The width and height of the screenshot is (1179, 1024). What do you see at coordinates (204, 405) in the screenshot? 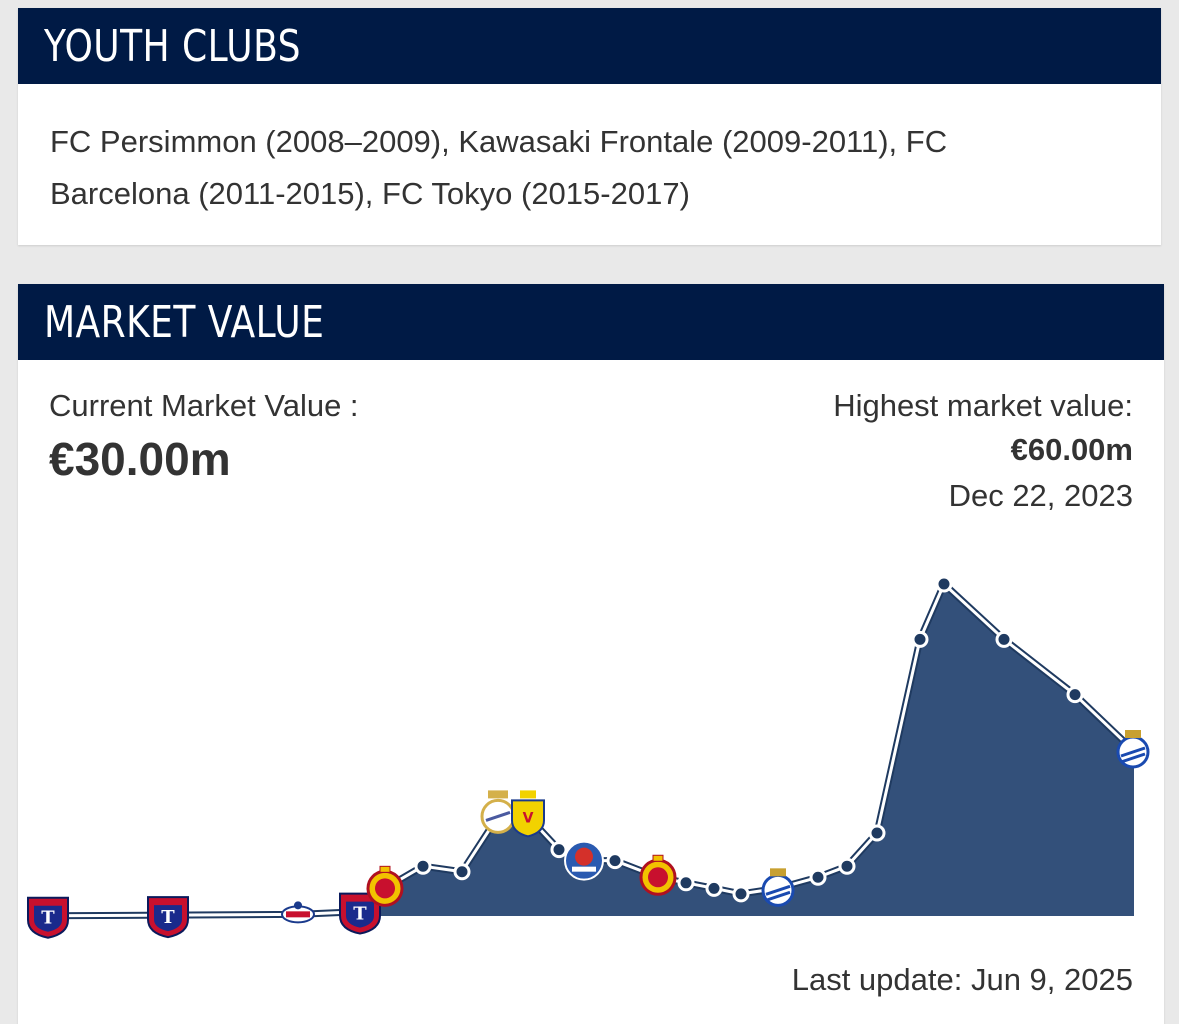
I see `current-market-value-label: Current Market Value :` at bounding box center [204, 405].